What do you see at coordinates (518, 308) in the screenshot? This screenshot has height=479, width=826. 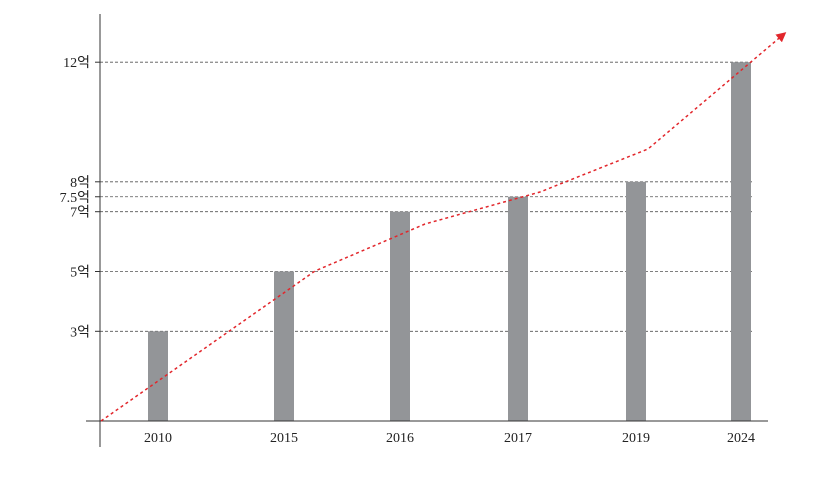 I see `bar-2017` at bounding box center [518, 308].